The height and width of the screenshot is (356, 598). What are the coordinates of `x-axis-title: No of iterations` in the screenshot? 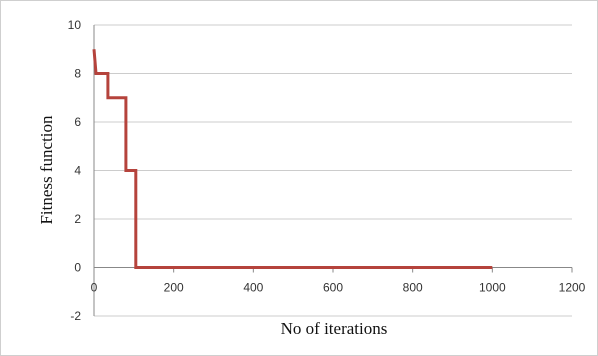 It's located at (334, 328).